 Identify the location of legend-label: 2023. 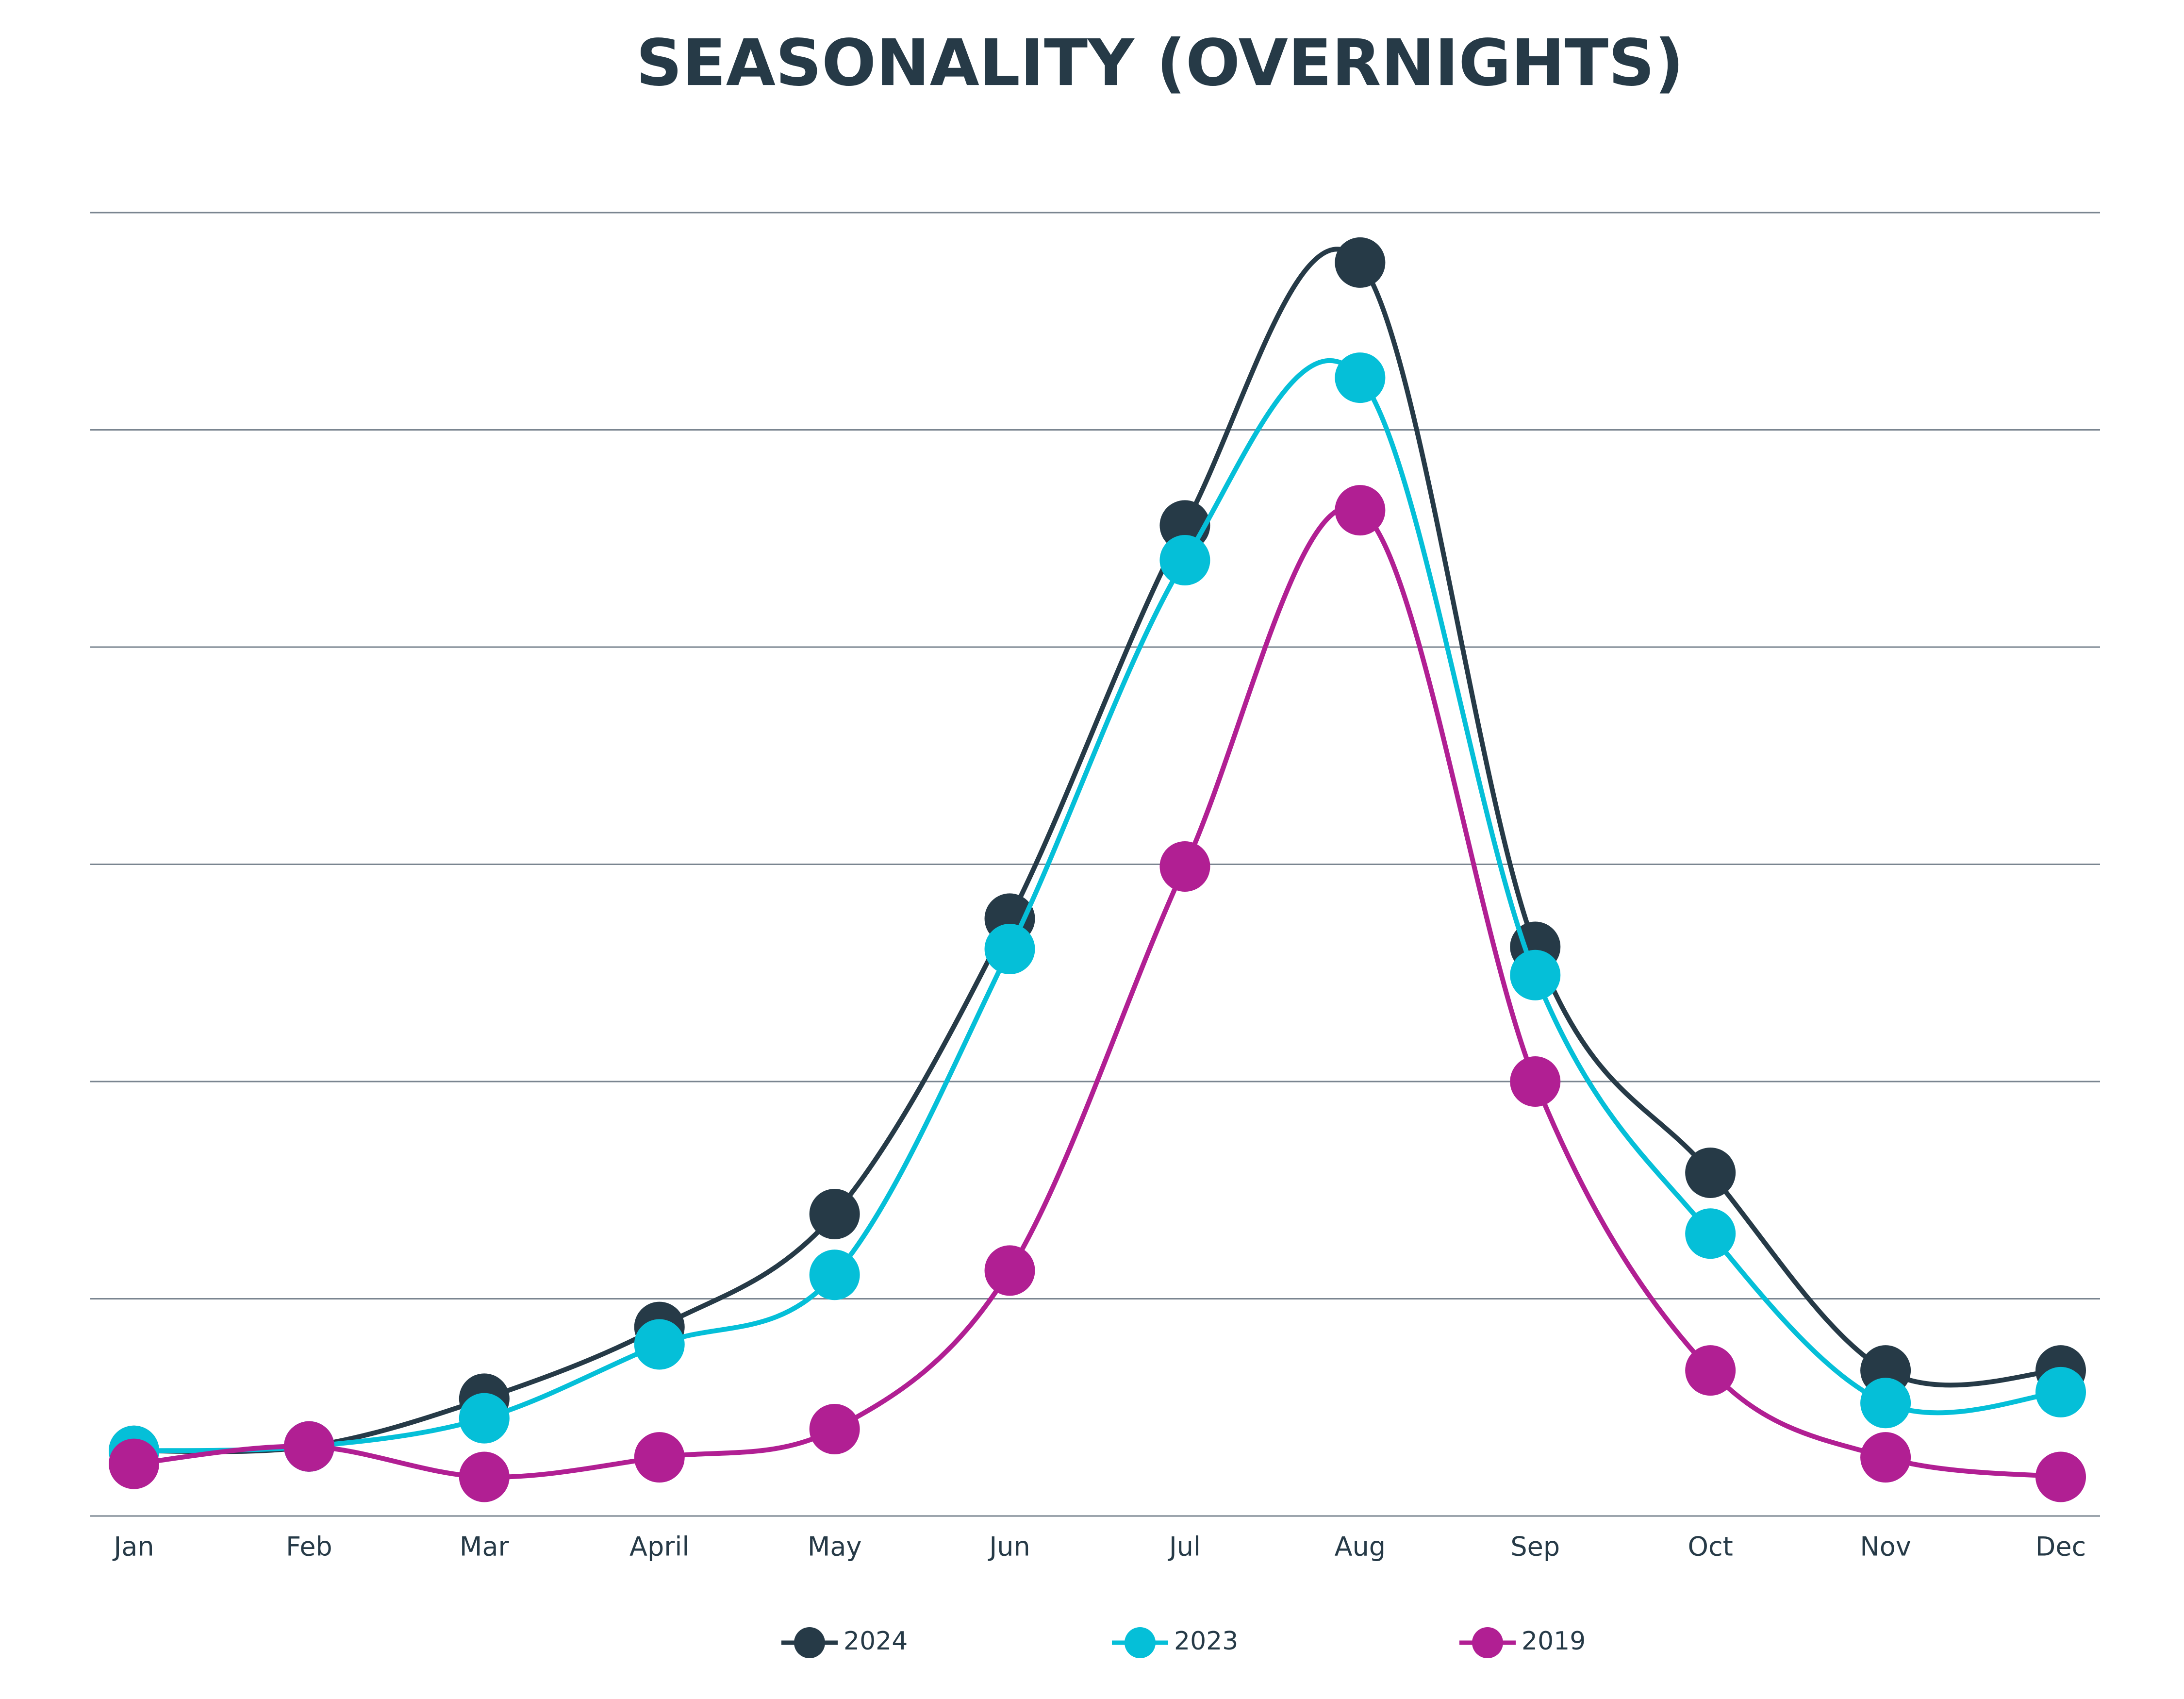
(1206, 1641).